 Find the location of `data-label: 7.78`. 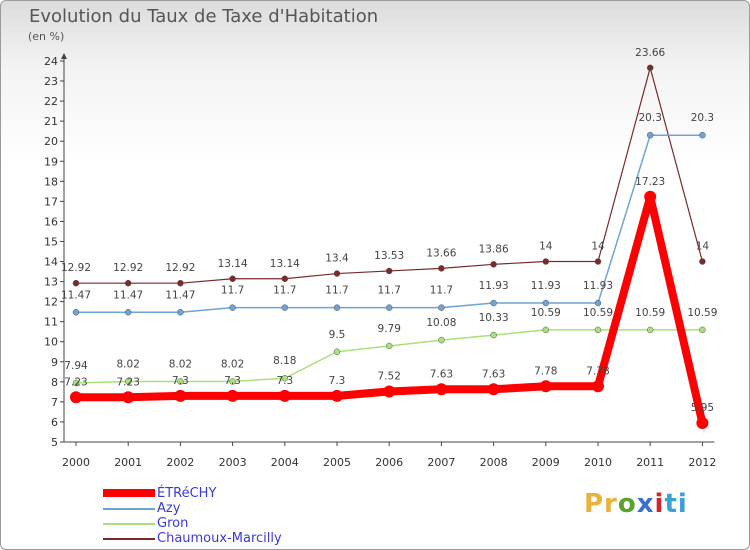

data-label: 7.78 is located at coordinates (597, 371).